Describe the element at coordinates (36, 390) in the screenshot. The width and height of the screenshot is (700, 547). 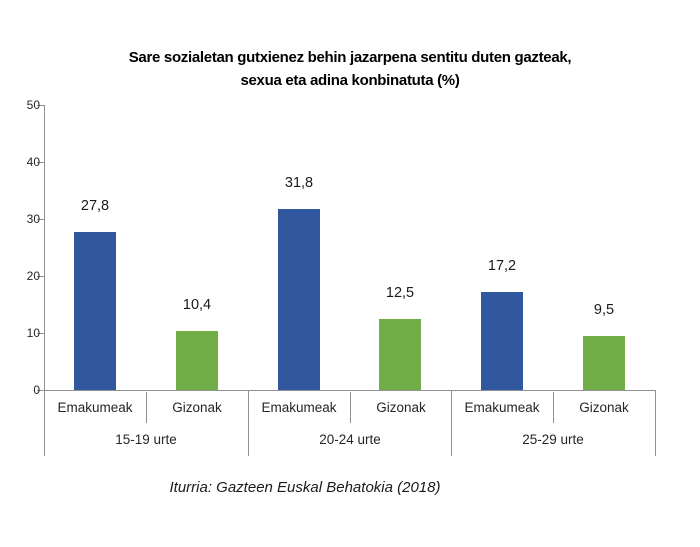
I see `y-axis-tick-label: 0` at that location.